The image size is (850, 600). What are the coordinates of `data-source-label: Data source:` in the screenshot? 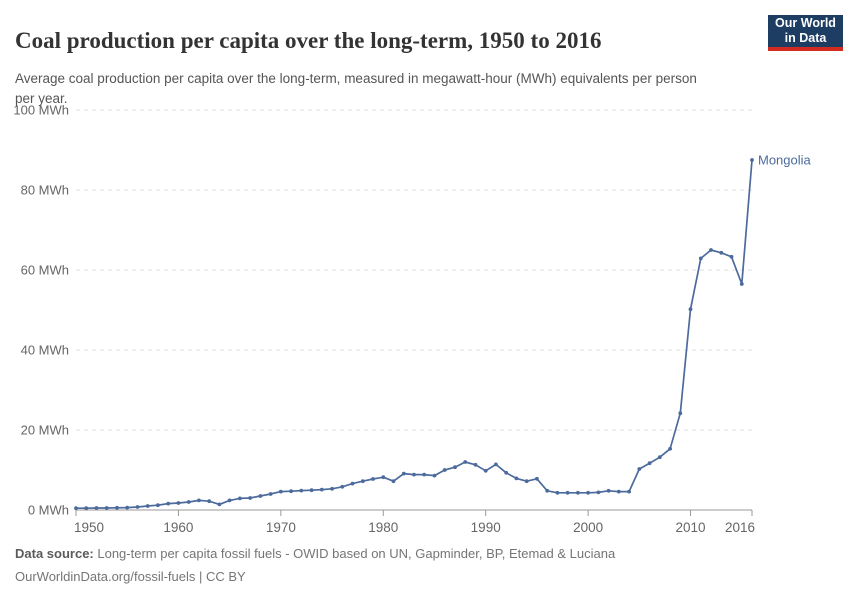 It's located at (54, 553).